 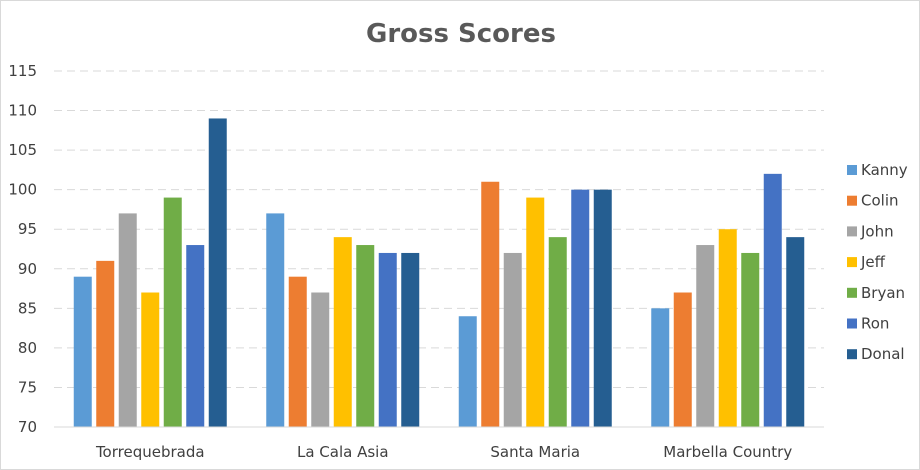 What do you see at coordinates (883, 354) in the screenshot?
I see `legend-label: Donal` at bounding box center [883, 354].